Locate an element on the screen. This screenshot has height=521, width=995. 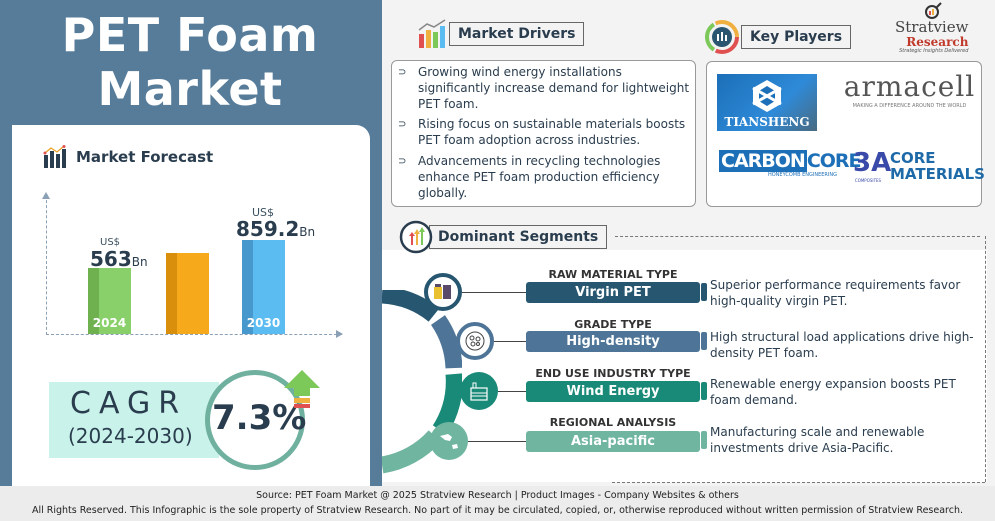
value-2030: 859.2Bn is located at coordinates (276, 229).